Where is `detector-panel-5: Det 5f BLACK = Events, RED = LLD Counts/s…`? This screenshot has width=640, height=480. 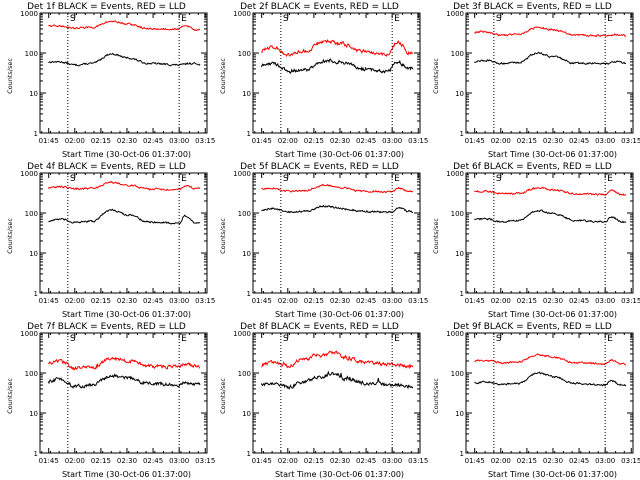 detector-panel-5: Det 5f BLACK = Events, RED = LLD Counts/s… is located at coordinates (320, 240).